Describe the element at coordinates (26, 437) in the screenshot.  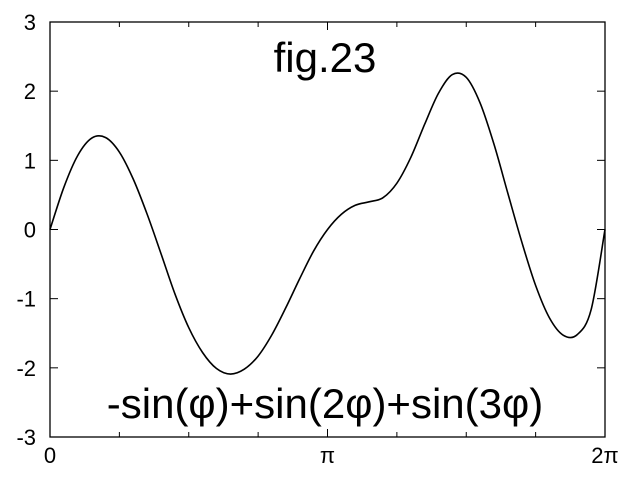
I see `y-tick-label: -3` at that location.